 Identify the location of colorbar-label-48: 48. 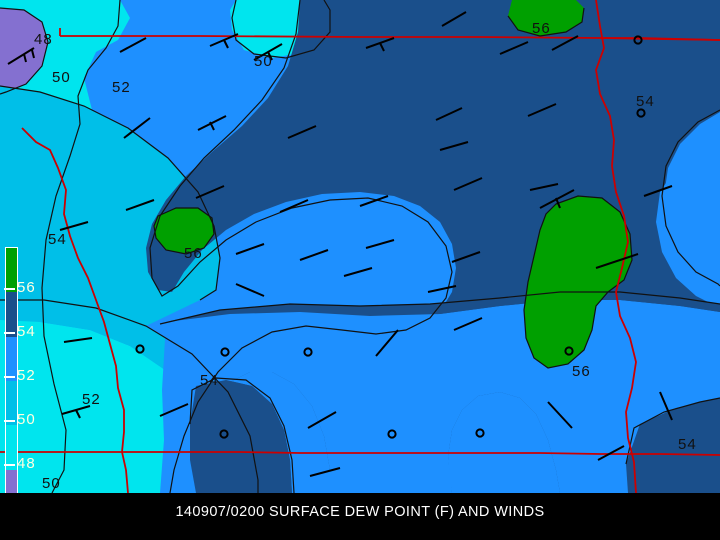
(26, 463).